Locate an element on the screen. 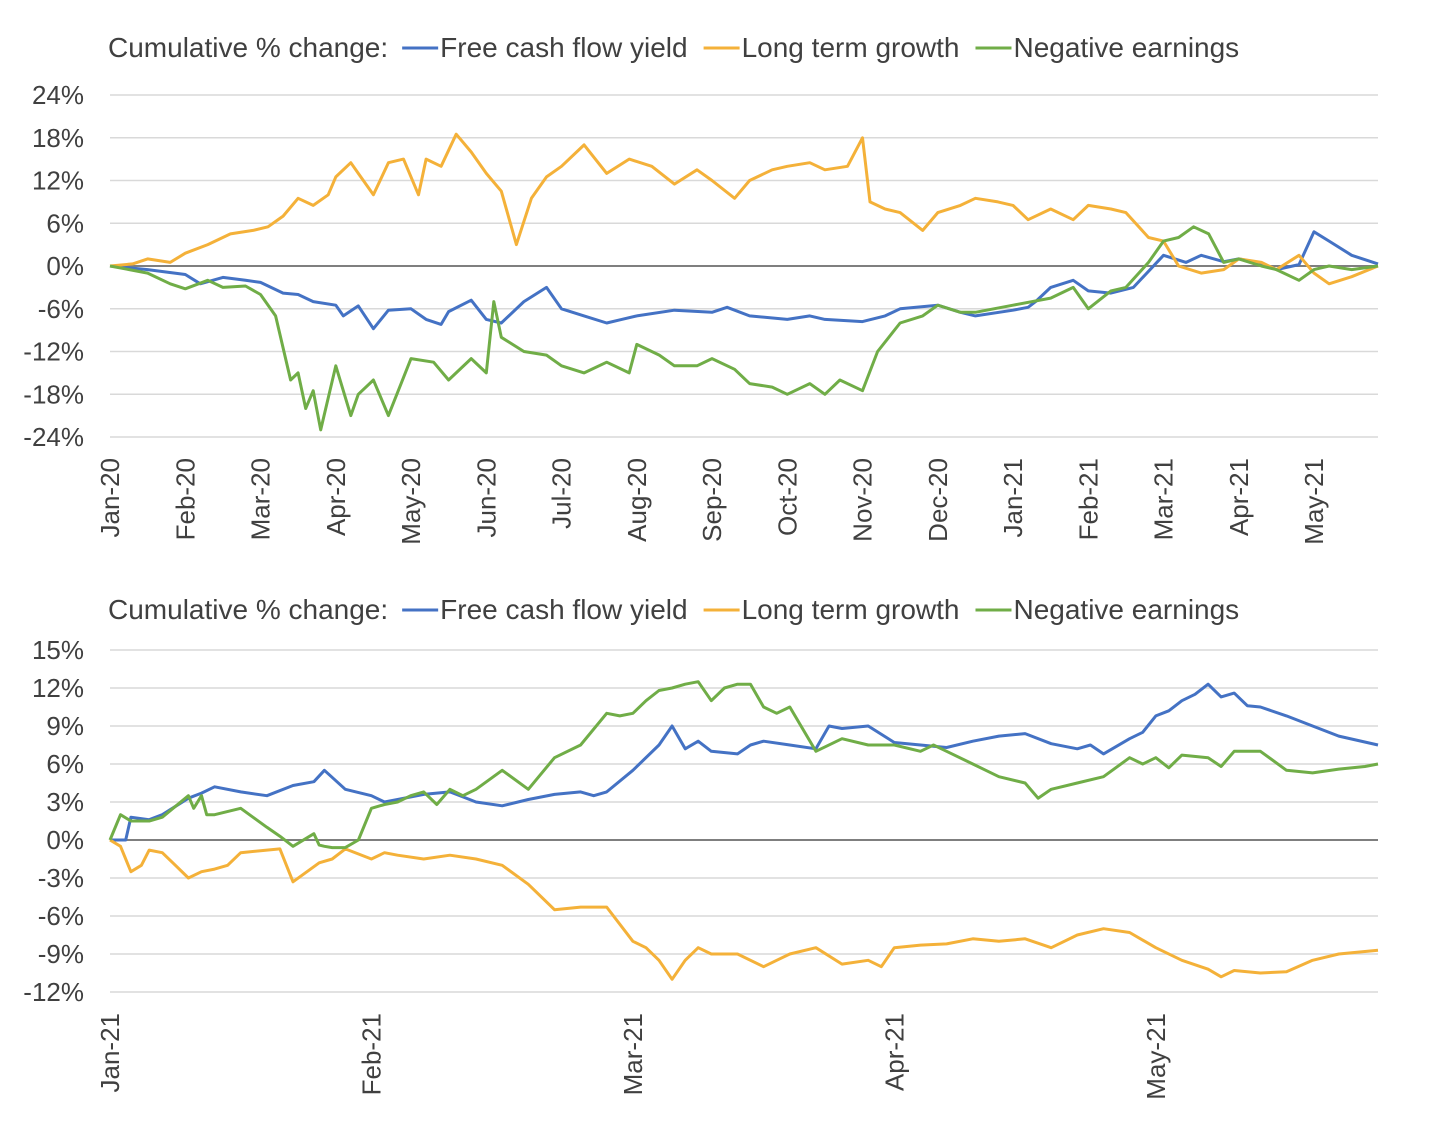  y-tick-label: -3% is located at coordinates (61, 878).